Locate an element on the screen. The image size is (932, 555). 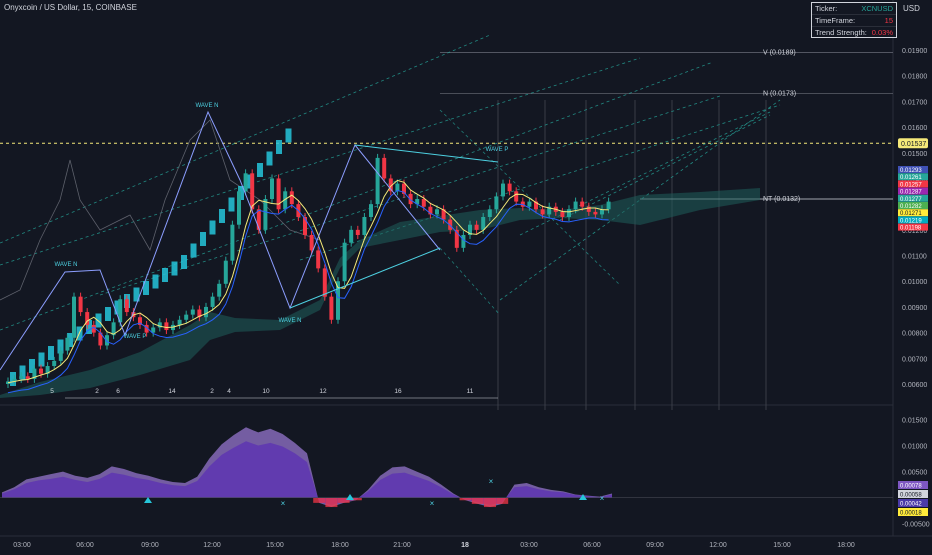
price-tag-label: 0.01293 is located at coordinates (911, 171).